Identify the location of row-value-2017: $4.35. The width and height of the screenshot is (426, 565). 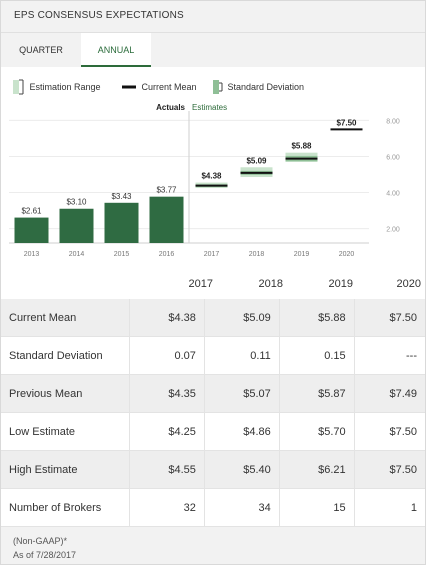
(167, 393).